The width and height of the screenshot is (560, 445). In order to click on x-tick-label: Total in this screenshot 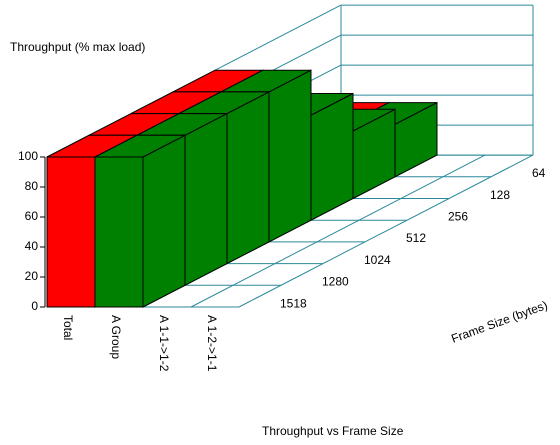, I will do `click(68, 327)`.